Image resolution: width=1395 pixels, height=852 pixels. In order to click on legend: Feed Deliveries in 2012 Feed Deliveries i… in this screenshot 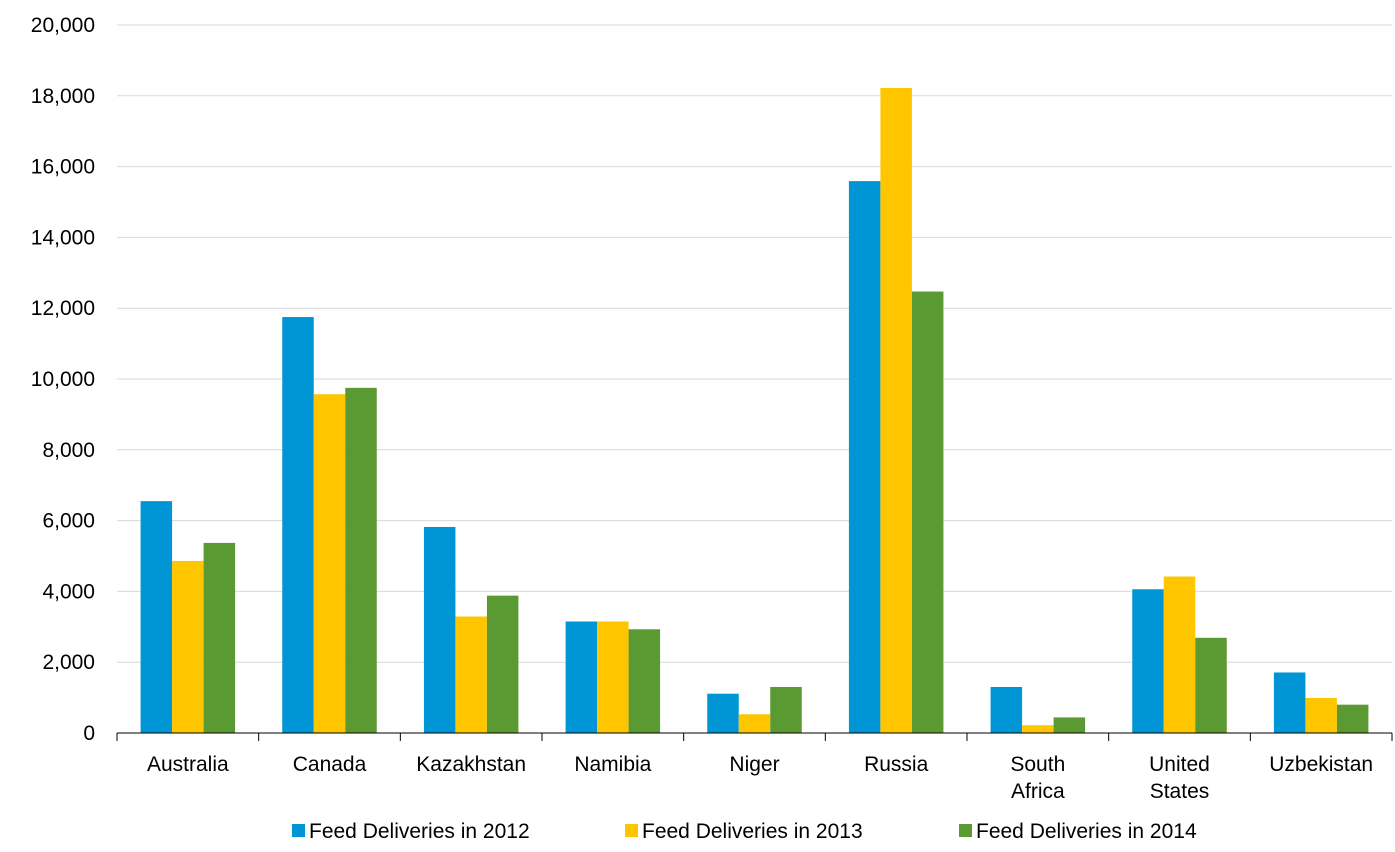, I will do `click(744, 831)`.